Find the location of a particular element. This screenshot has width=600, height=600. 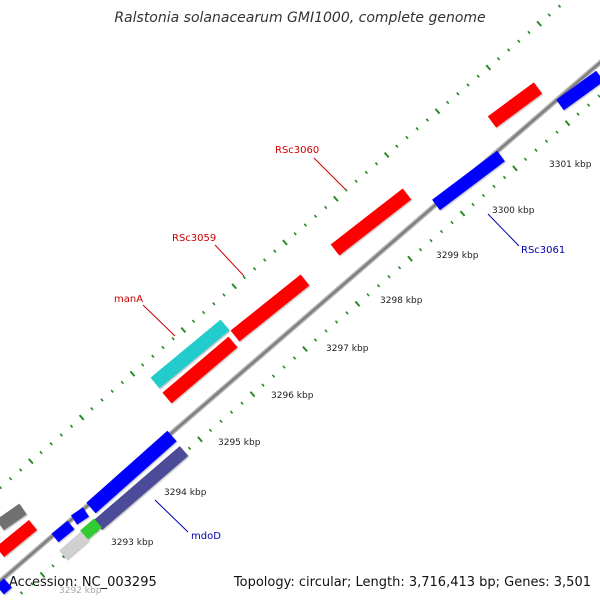

gene-label-mdoD: mdoD is located at coordinates (206, 536).